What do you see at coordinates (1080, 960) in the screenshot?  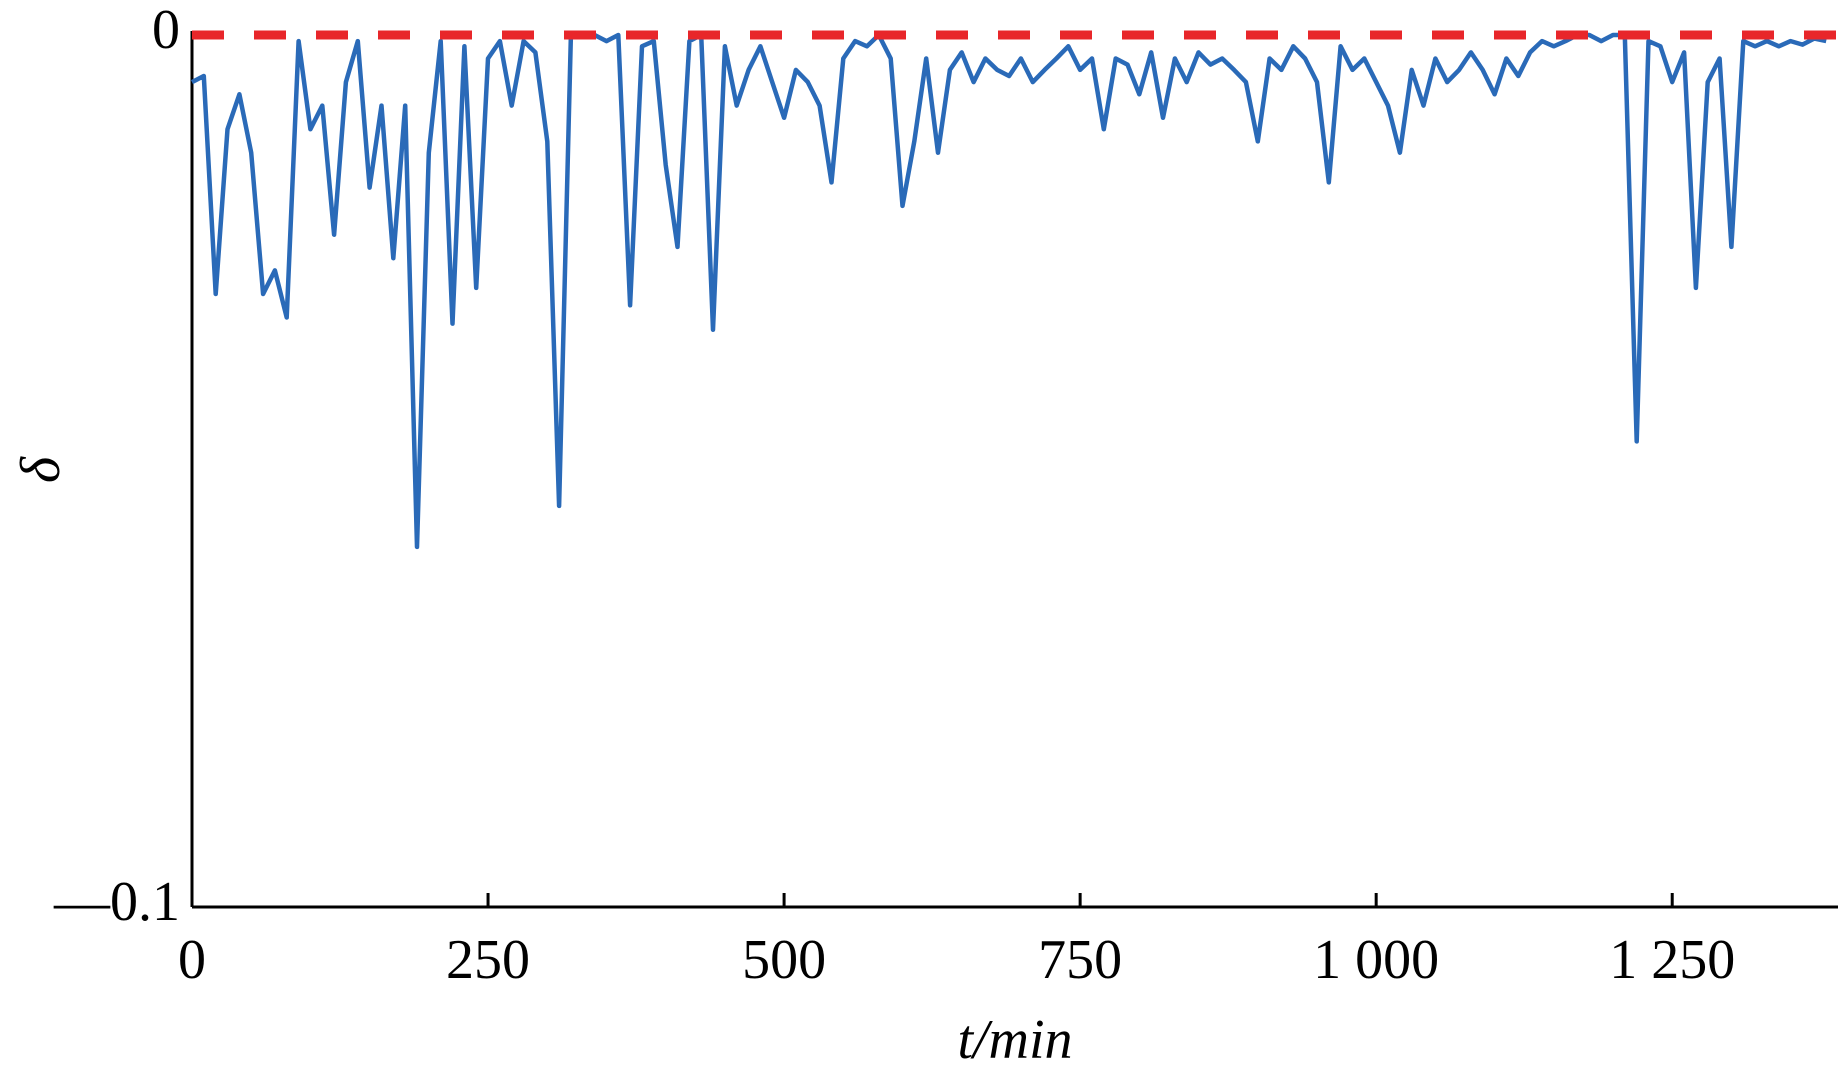 I see `x-tick-label: 750` at bounding box center [1080, 960].